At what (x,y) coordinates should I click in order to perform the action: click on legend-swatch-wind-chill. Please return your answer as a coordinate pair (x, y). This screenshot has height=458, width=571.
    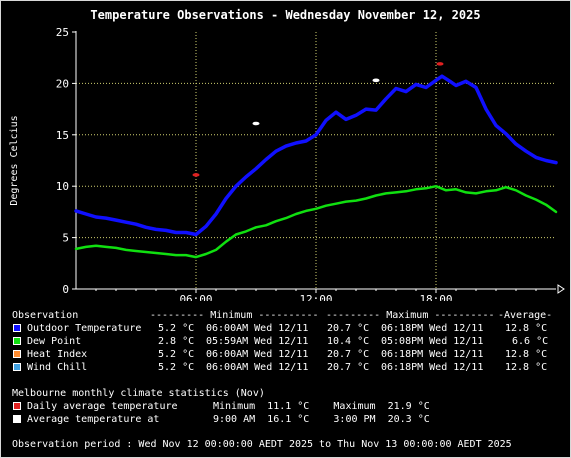
    Looking at the image, I should click on (17, 367).